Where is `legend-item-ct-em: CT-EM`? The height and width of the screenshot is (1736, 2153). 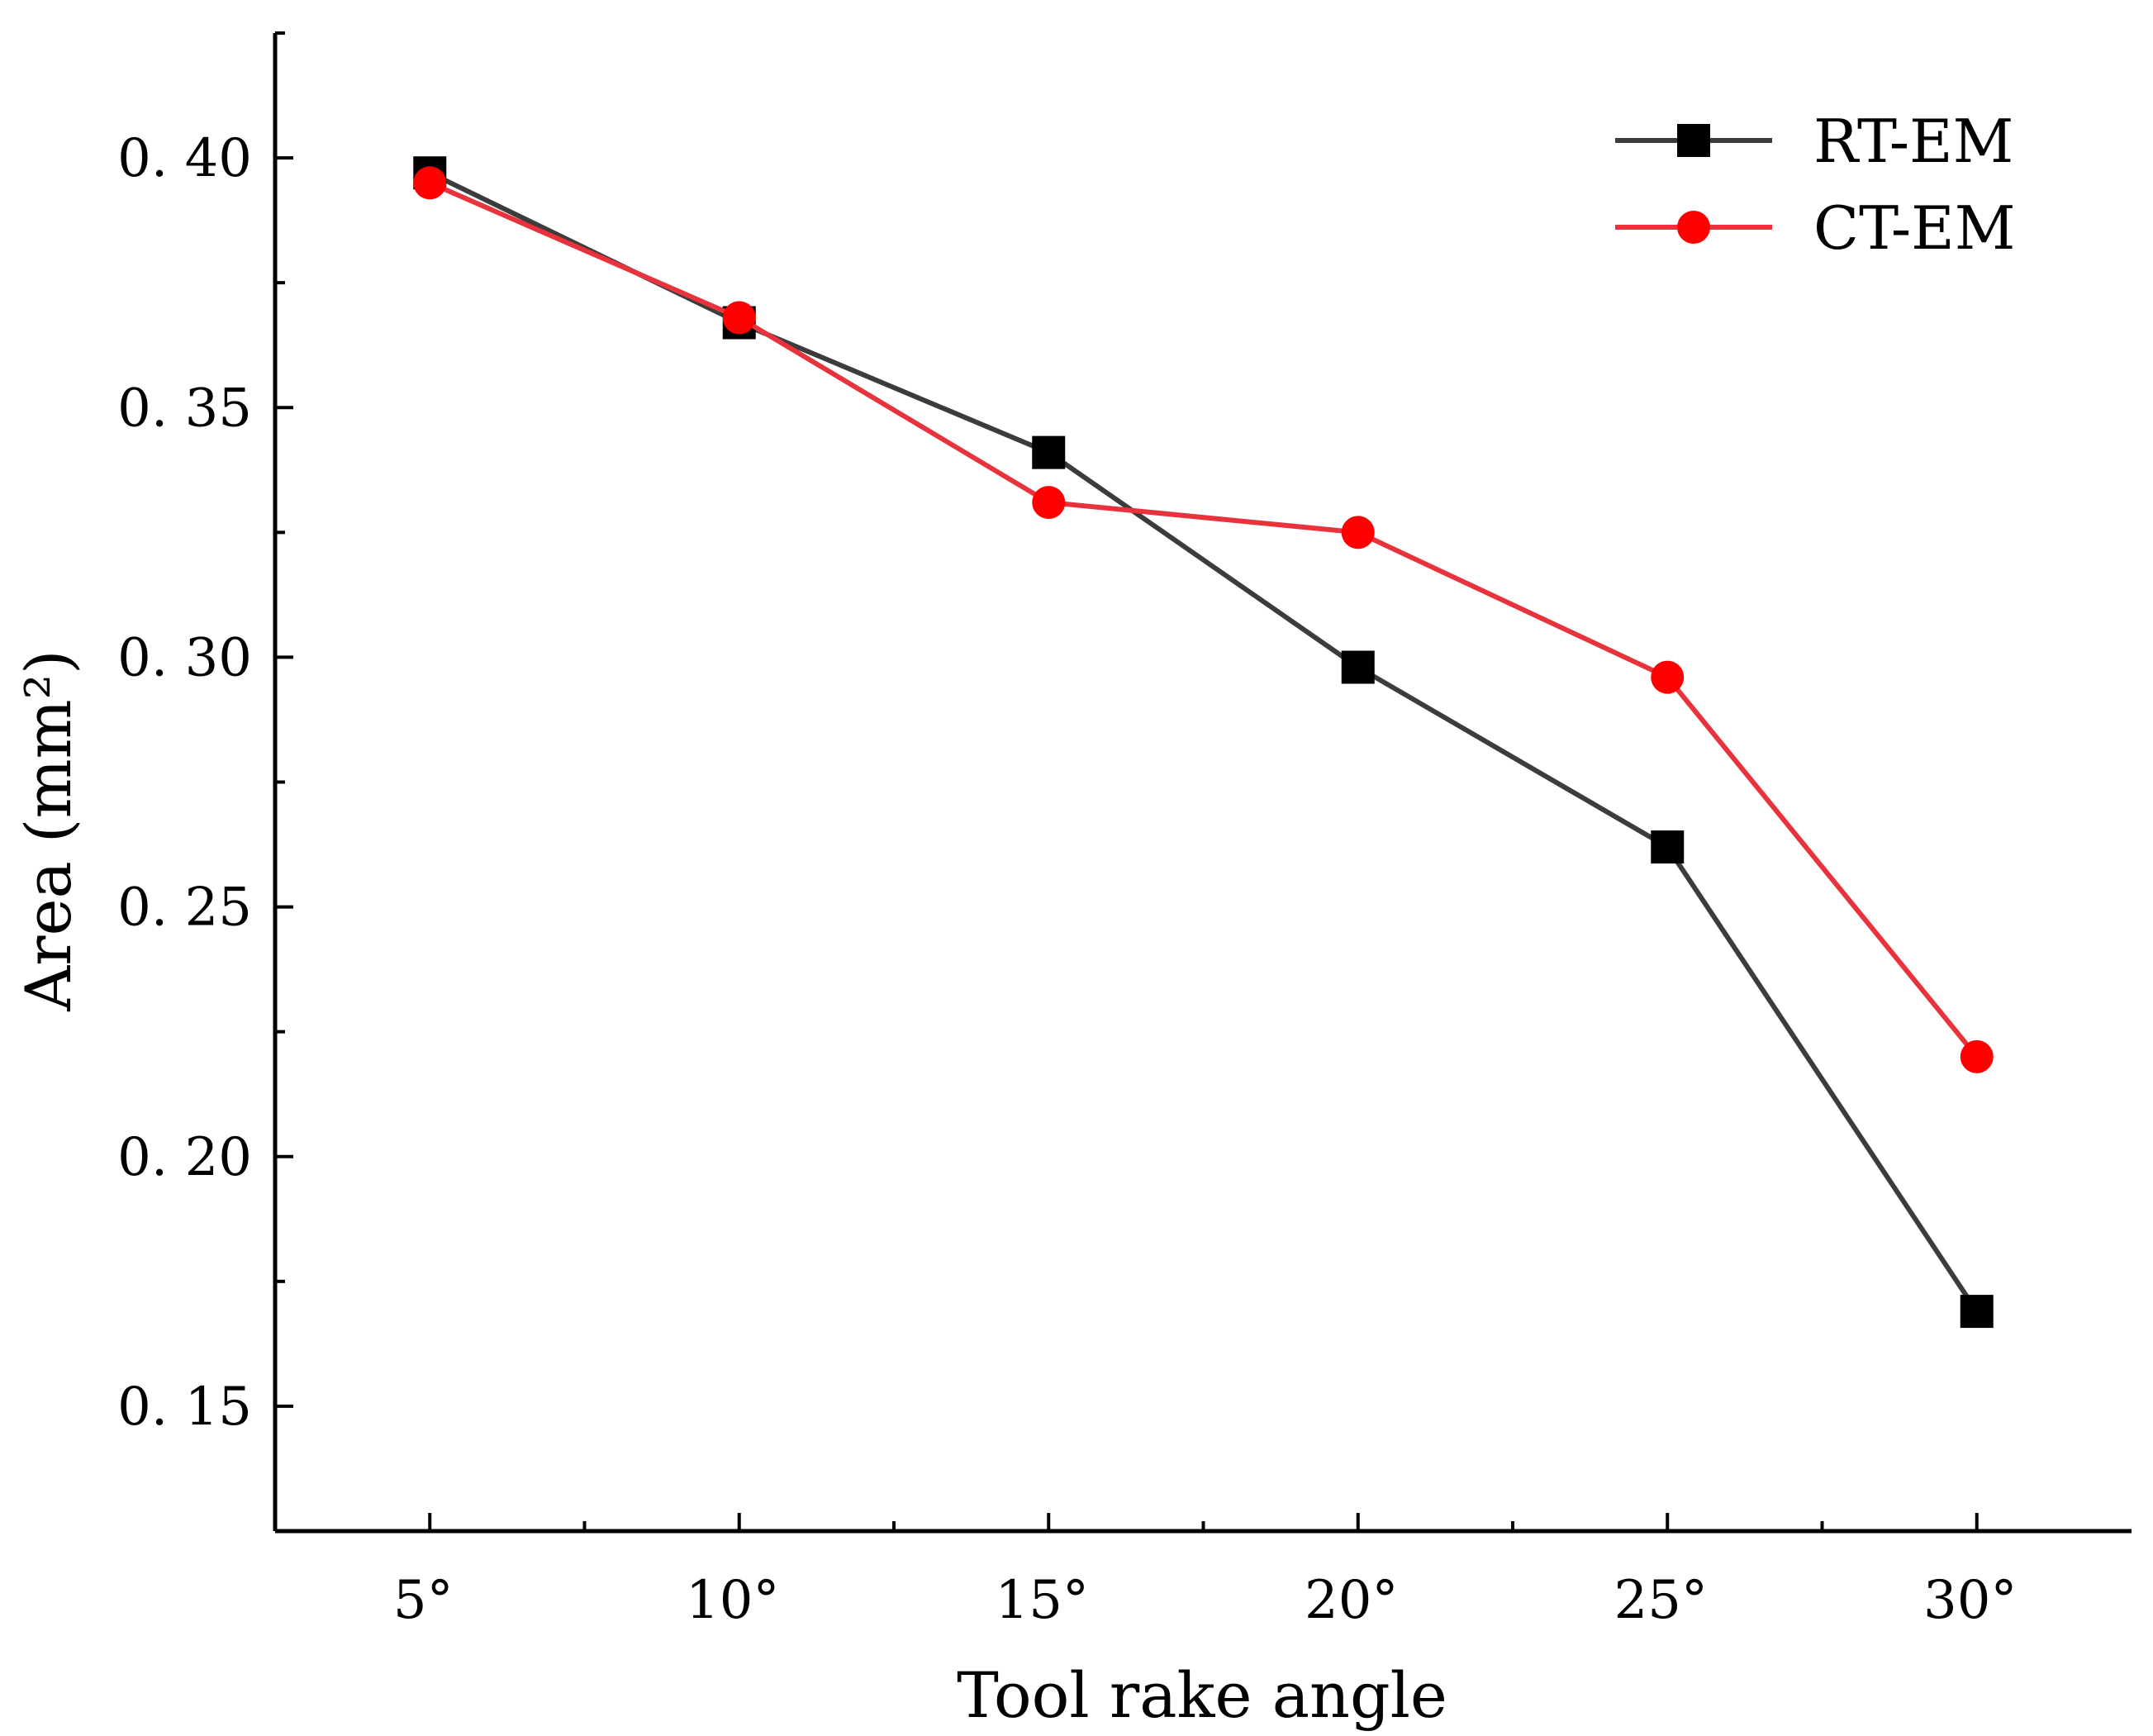
legend-item-ct-em: CT-EM is located at coordinates (1815, 228).